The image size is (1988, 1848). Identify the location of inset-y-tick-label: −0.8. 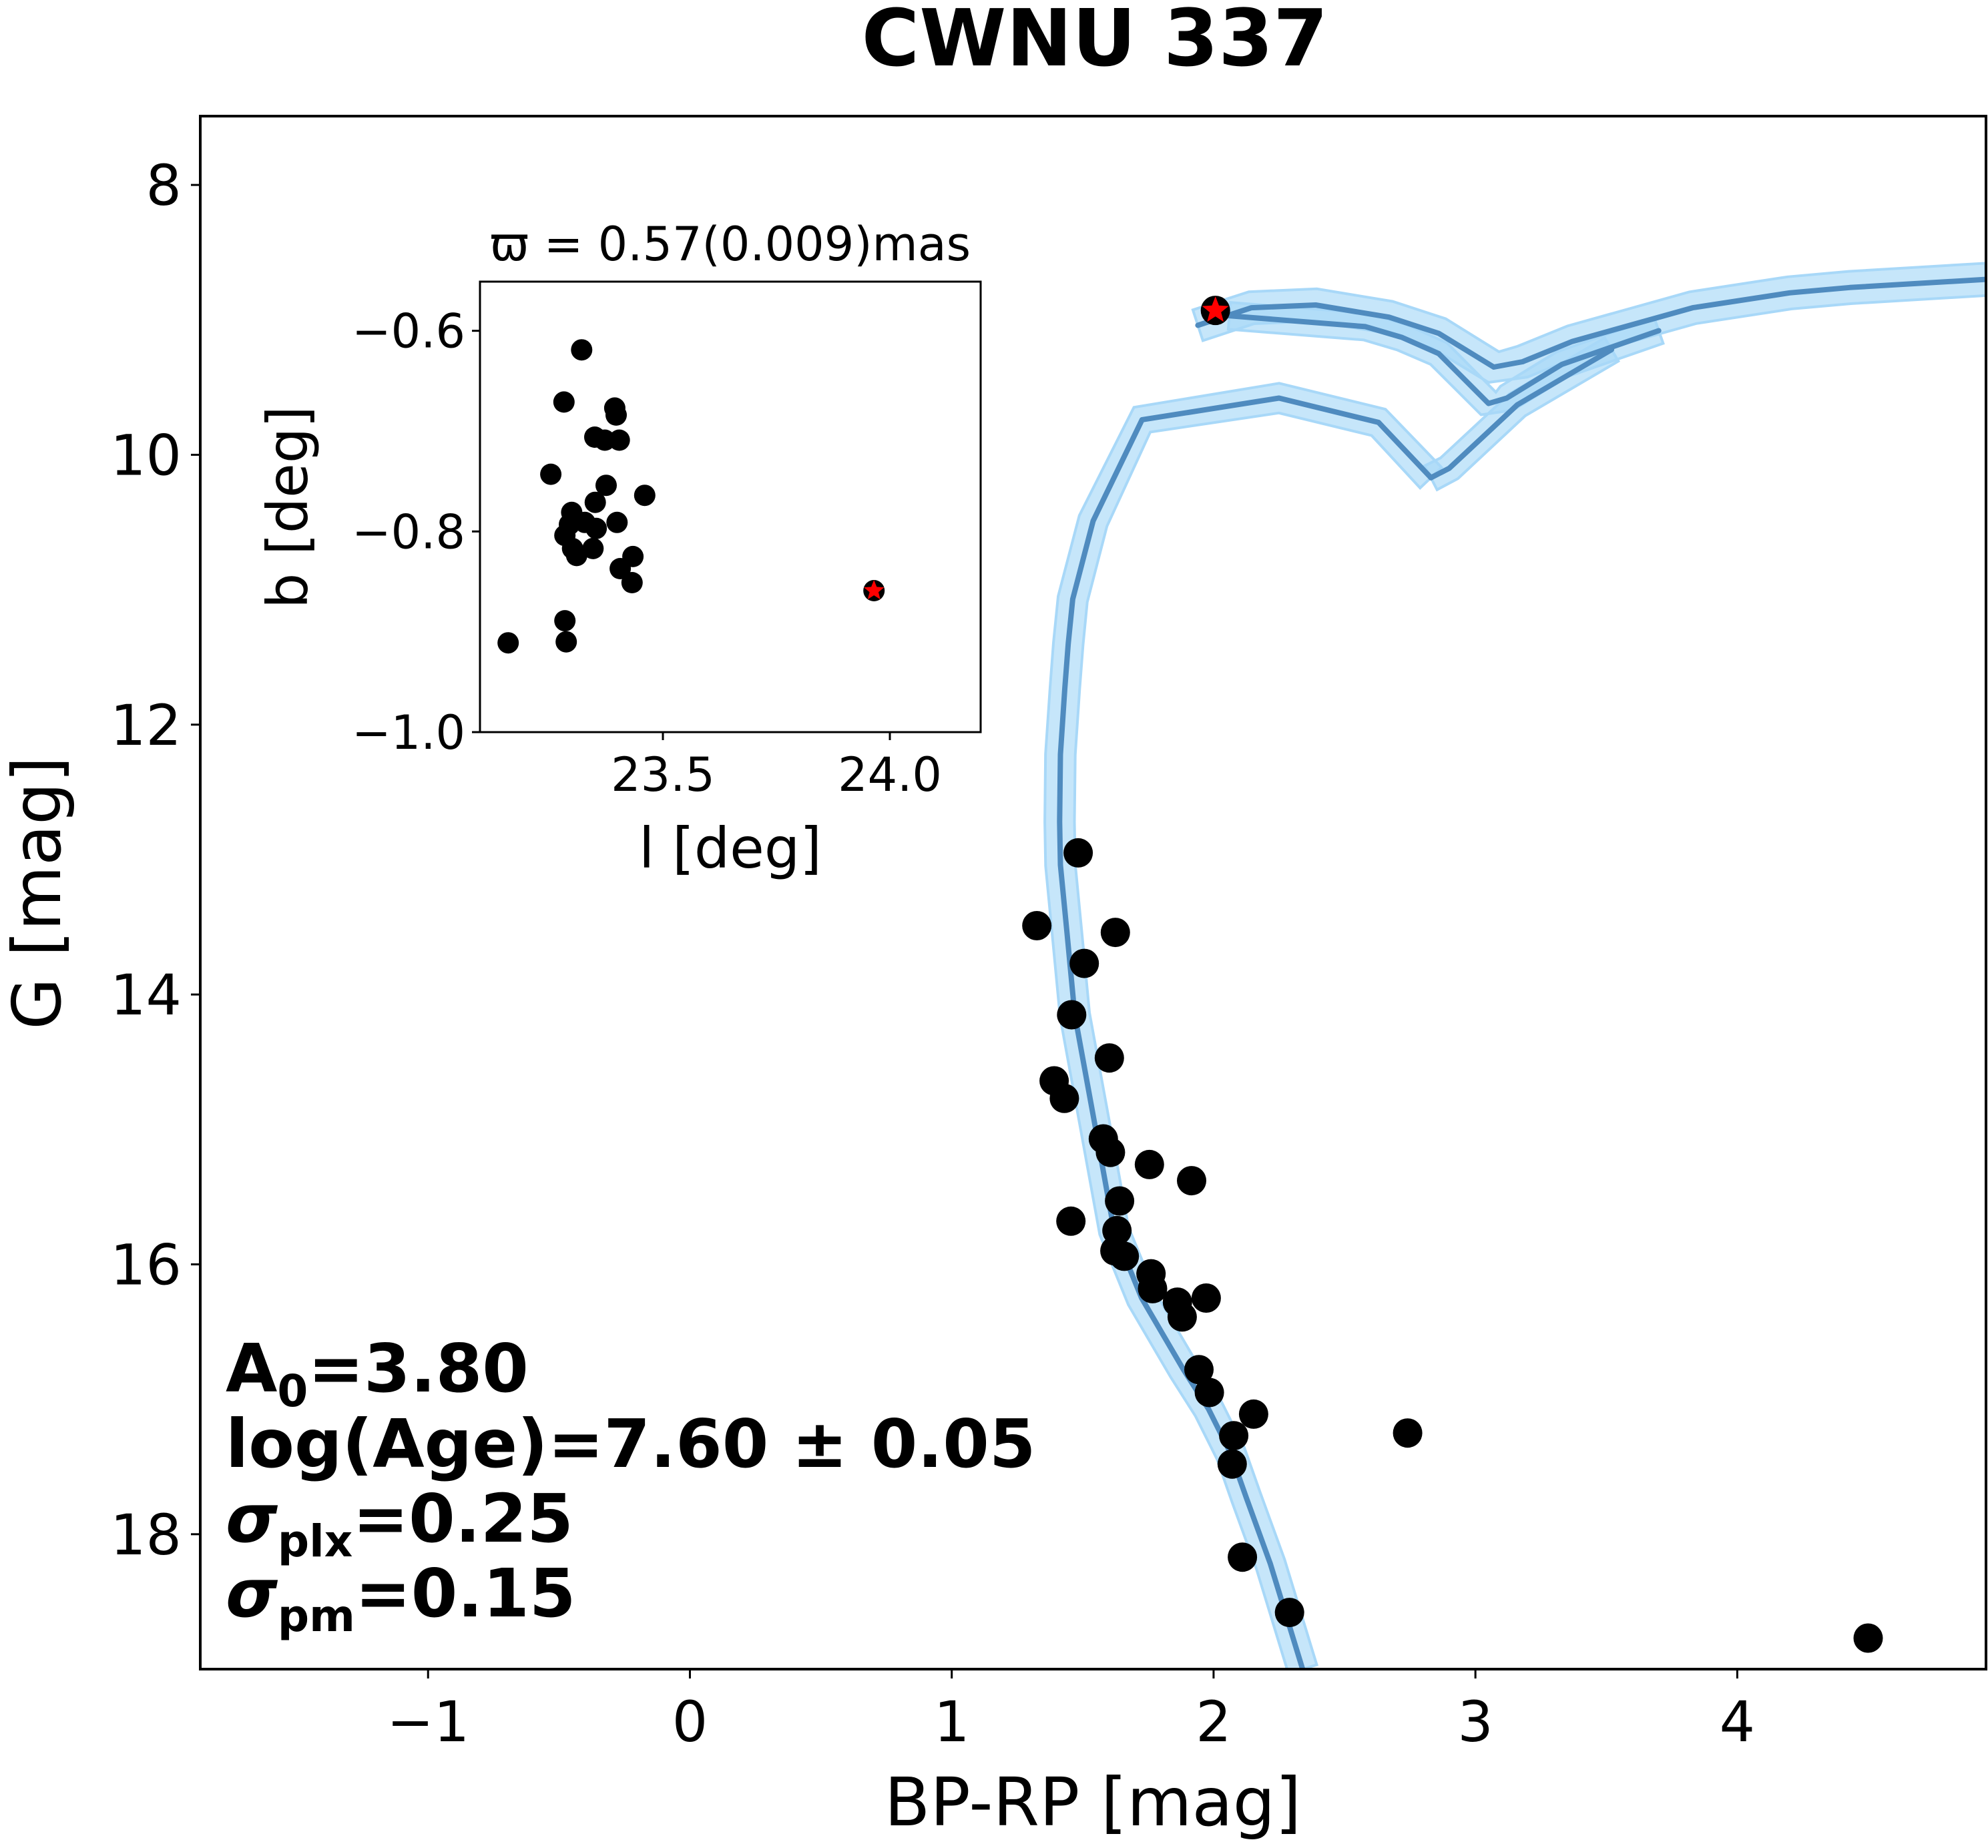
(409, 532).